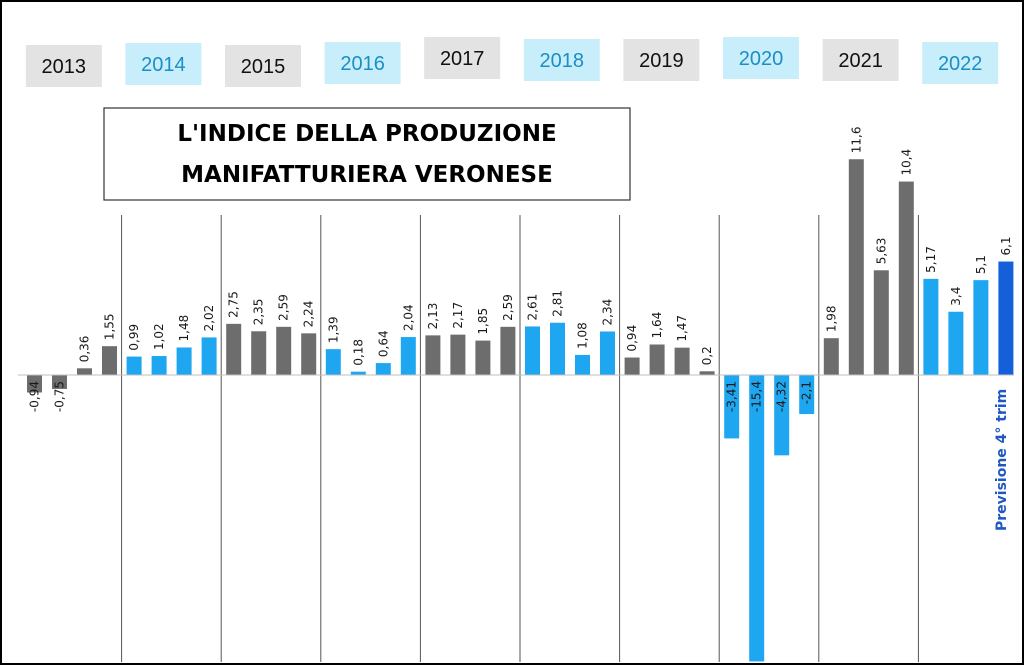  What do you see at coordinates (757, 518) in the screenshot?
I see `bar-2020-q2` at bounding box center [757, 518].